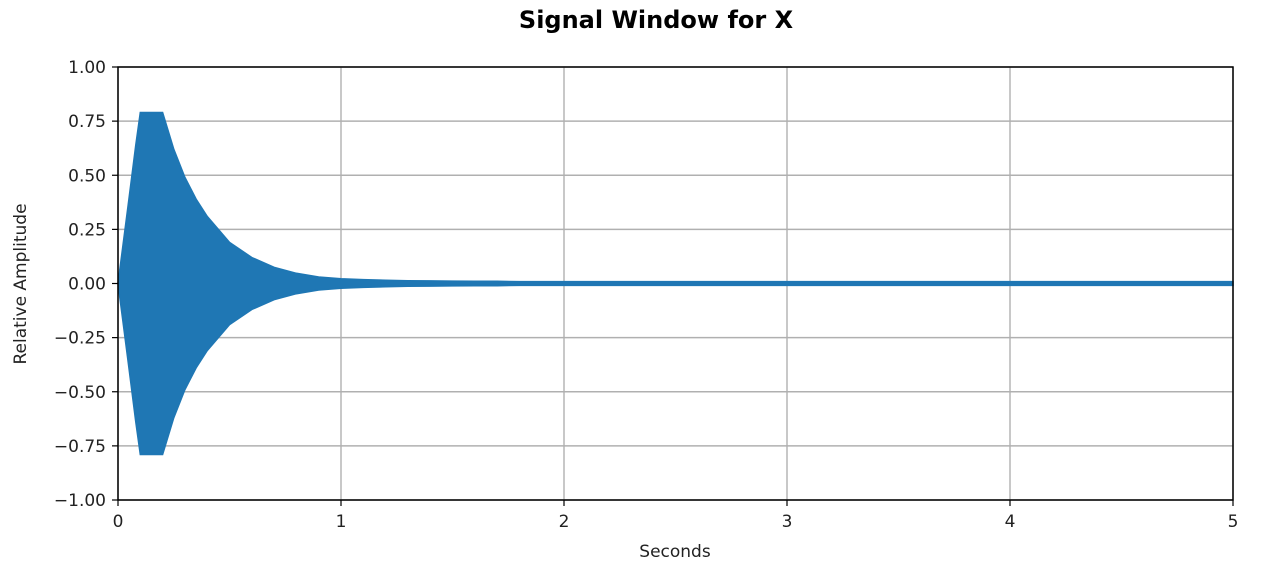 The image size is (1276, 570). What do you see at coordinates (675, 552) in the screenshot?
I see `x-axis-label: Seconds` at bounding box center [675, 552].